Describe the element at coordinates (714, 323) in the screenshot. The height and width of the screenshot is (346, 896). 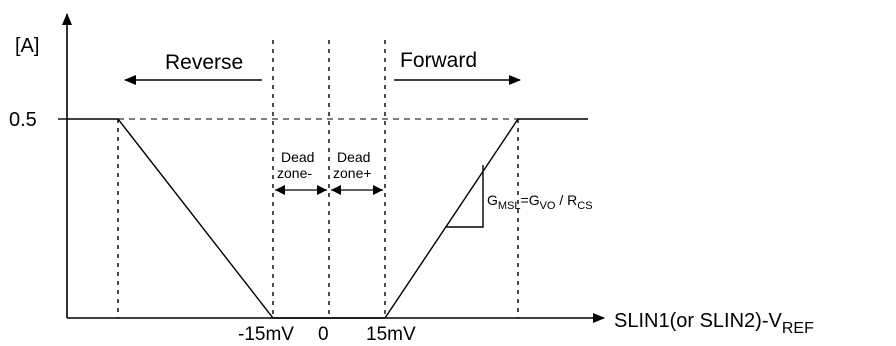
I see `x-axis-label: SLIN1(or SLIN2)-VREF` at that location.